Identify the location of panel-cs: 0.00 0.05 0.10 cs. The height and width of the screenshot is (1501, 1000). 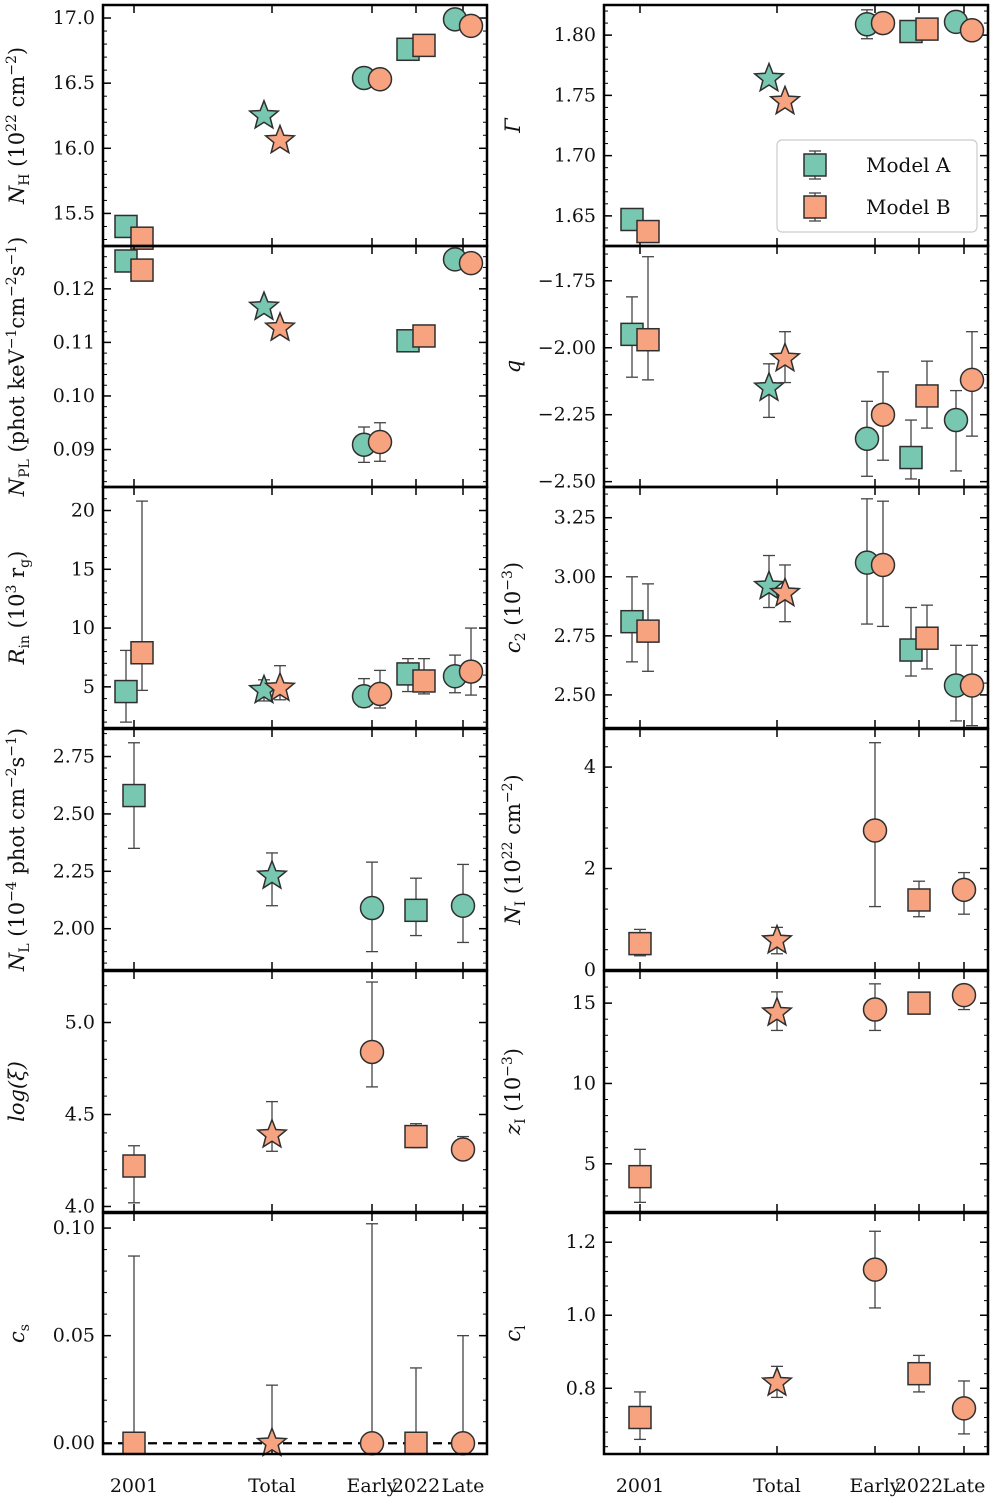
(247, 1334).